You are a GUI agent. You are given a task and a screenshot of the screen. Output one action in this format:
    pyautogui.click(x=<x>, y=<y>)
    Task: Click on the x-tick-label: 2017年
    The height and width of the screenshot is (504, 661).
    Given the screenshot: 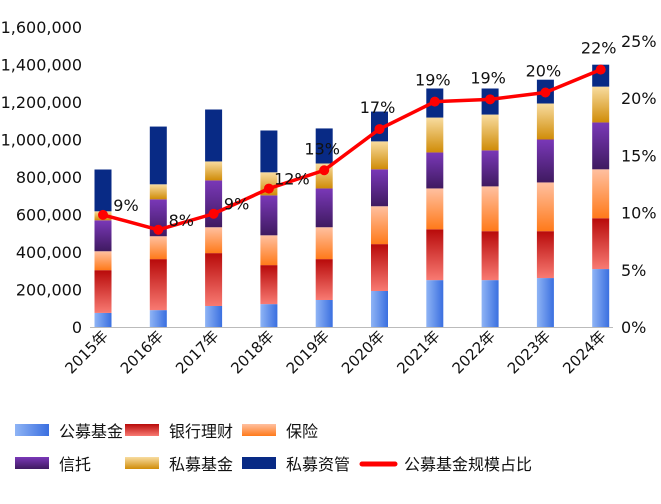 What is the action you would take?
    pyautogui.click(x=197, y=352)
    